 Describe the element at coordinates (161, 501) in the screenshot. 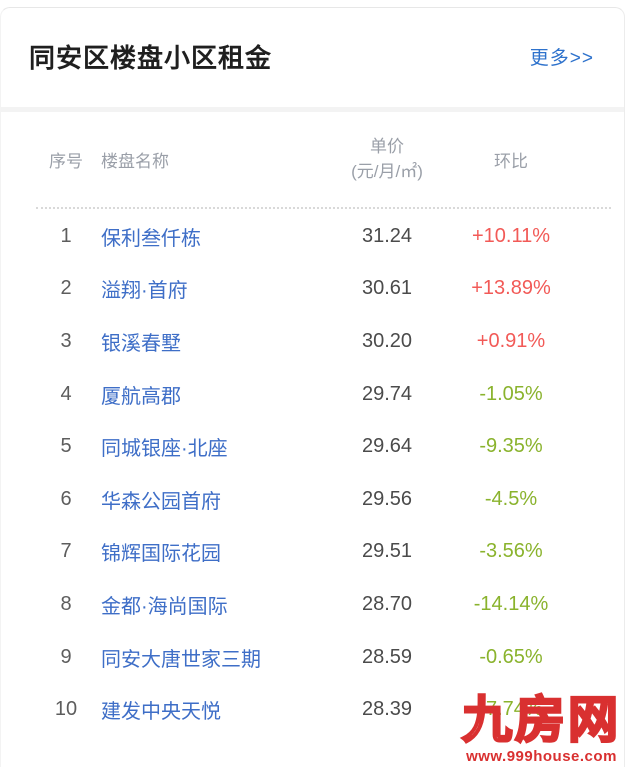

I see `property-name-link: 华森公园首府` at that location.